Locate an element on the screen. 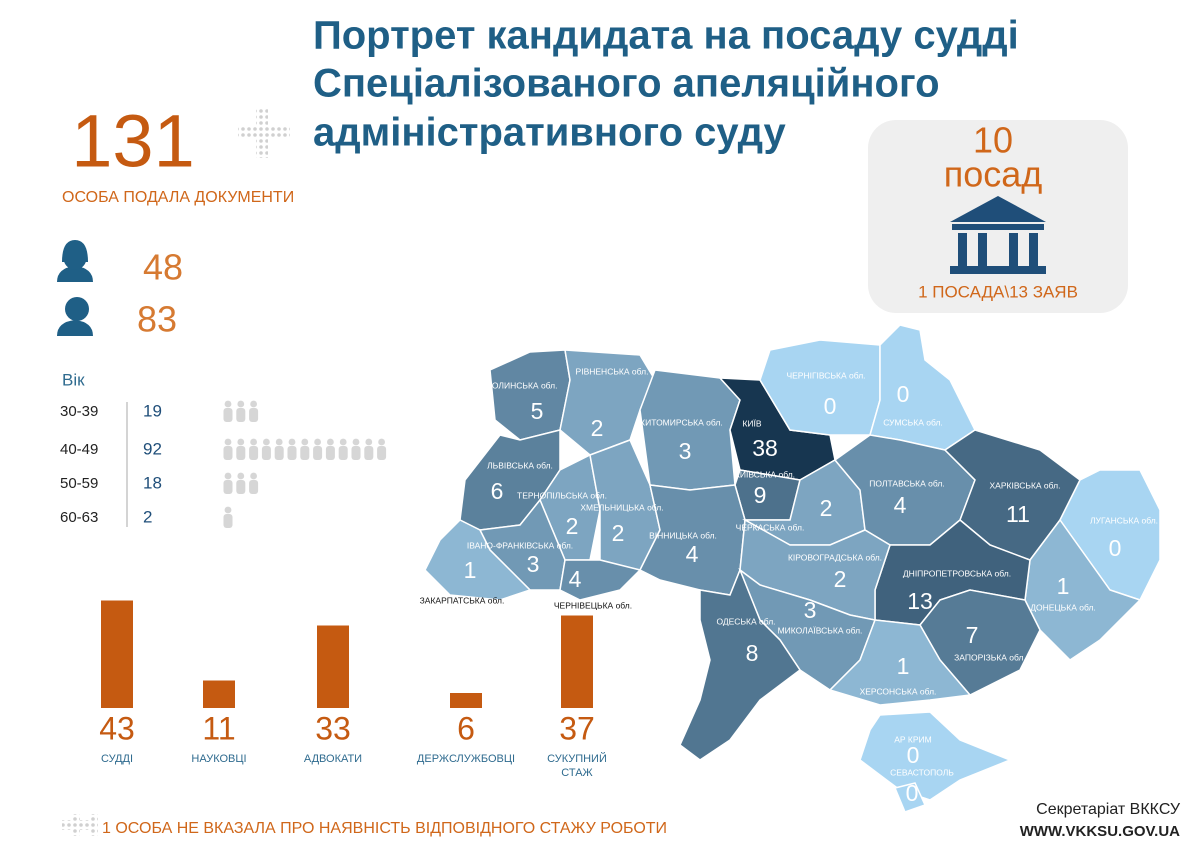  region-value: 13 is located at coordinates (920, 601).